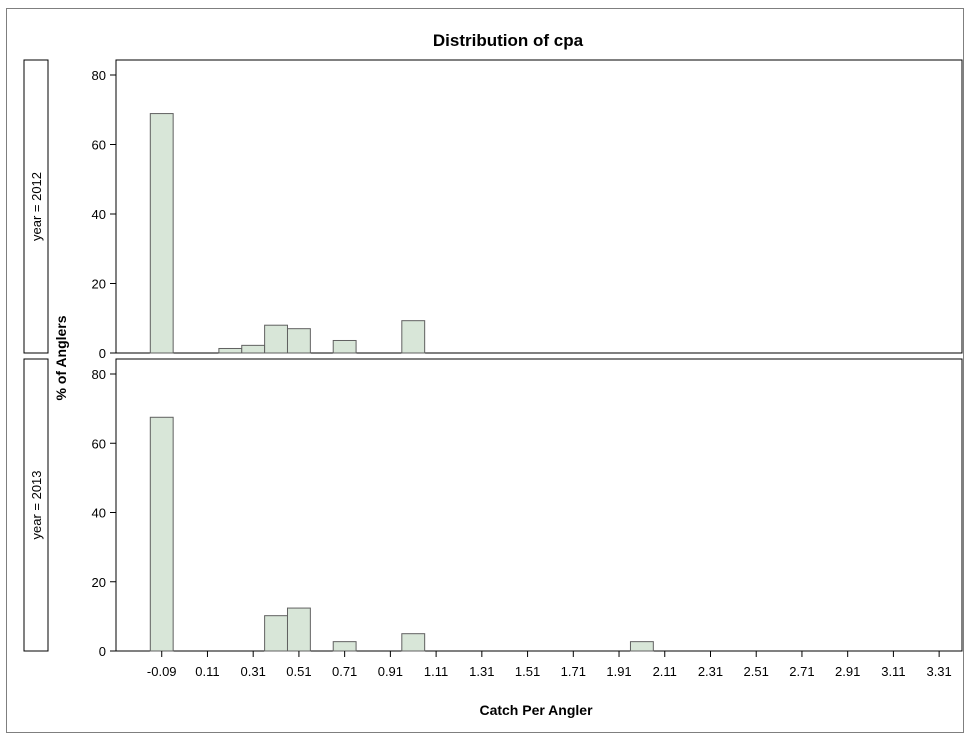 The image size is (966, 735). I want to click on x-tick-label: 2.31, so click(710, 671).